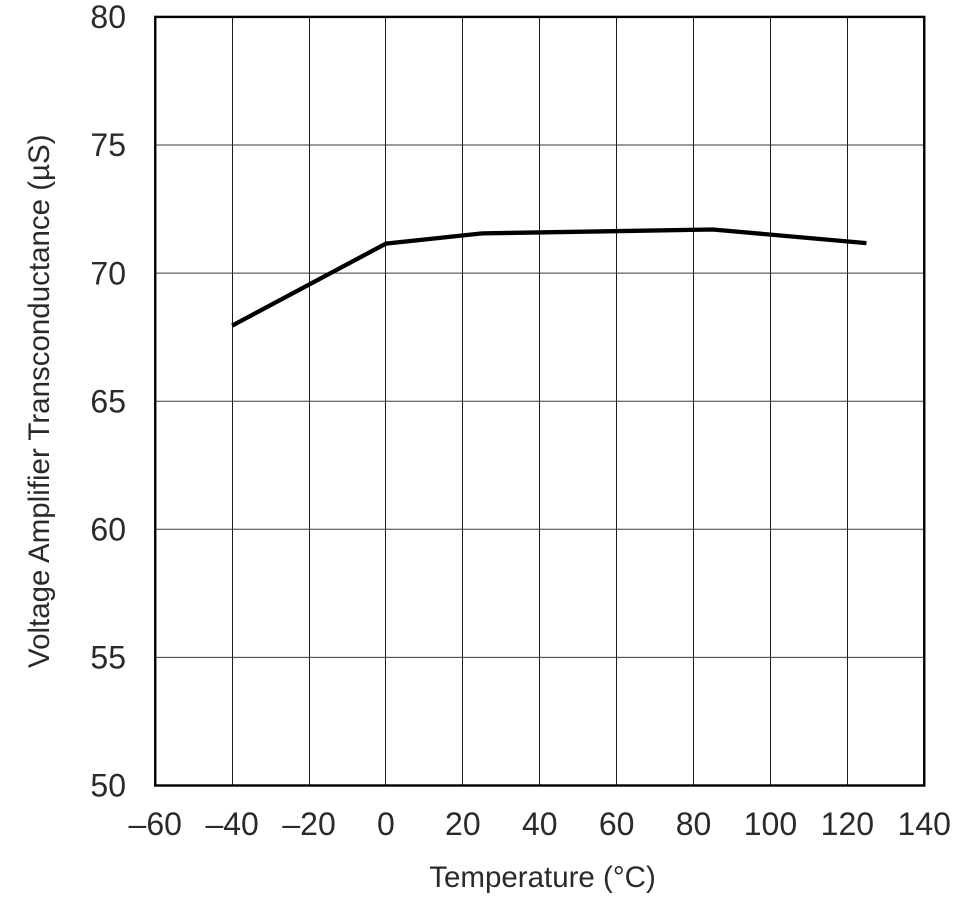 The height and width of the screenshot is (900, 976). What do you see at coordinates (231, 824) in the screenshot?
I see `svg-text: –40` at bounding box center [231, 824].